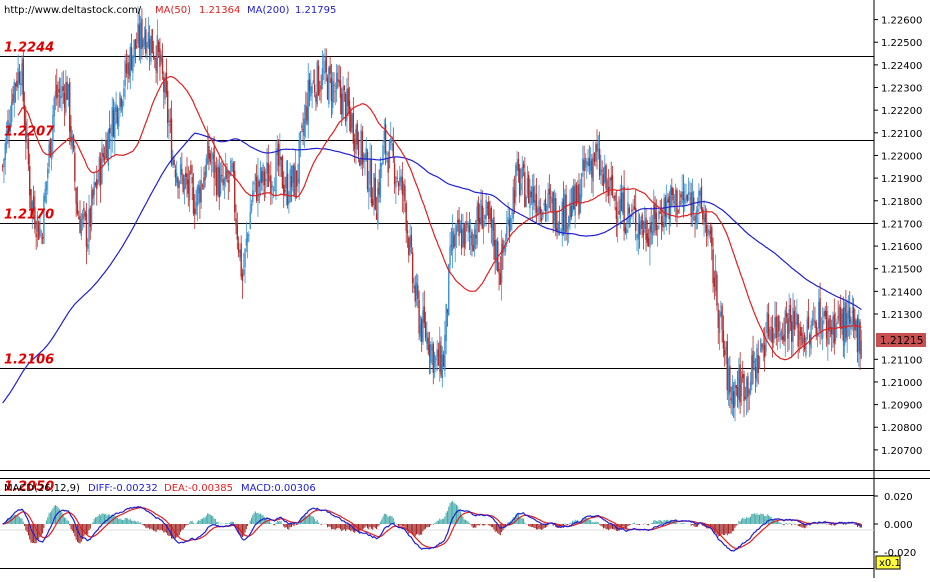 The height and width of the screenshot is (582, 930). What do you see at coordinates (898, 497) in the screenshot?
I see `macd-tick-label: 0.020` at bounding box center [898, 497].